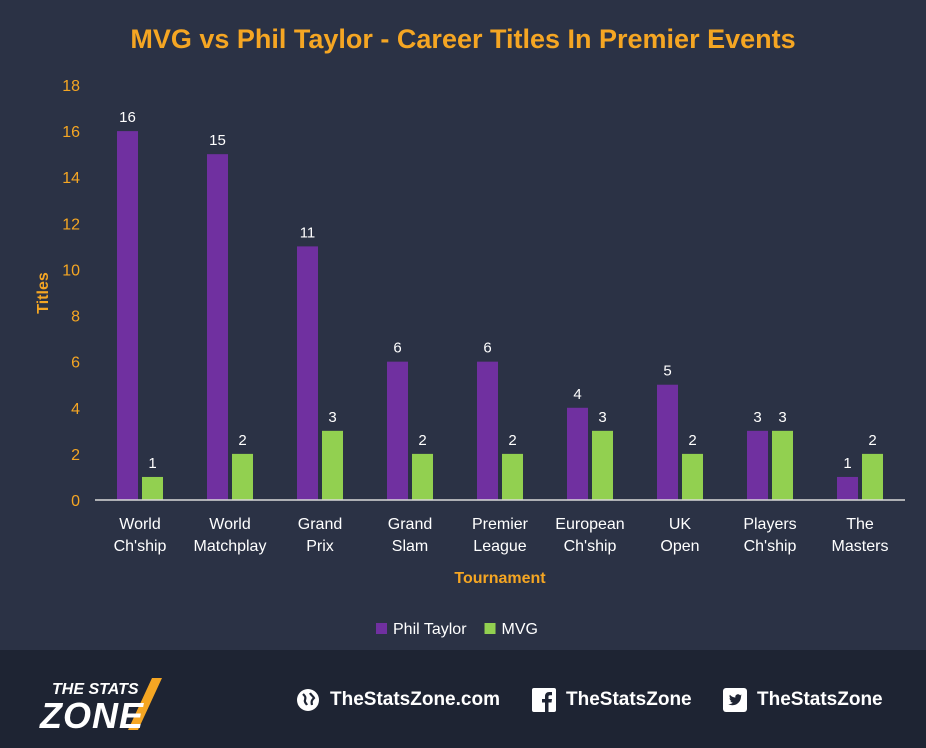  What do you see at coordinates (410, 546) in the screenshot?
I see `x-category-label: Slam` at bounding box center [410, 546].